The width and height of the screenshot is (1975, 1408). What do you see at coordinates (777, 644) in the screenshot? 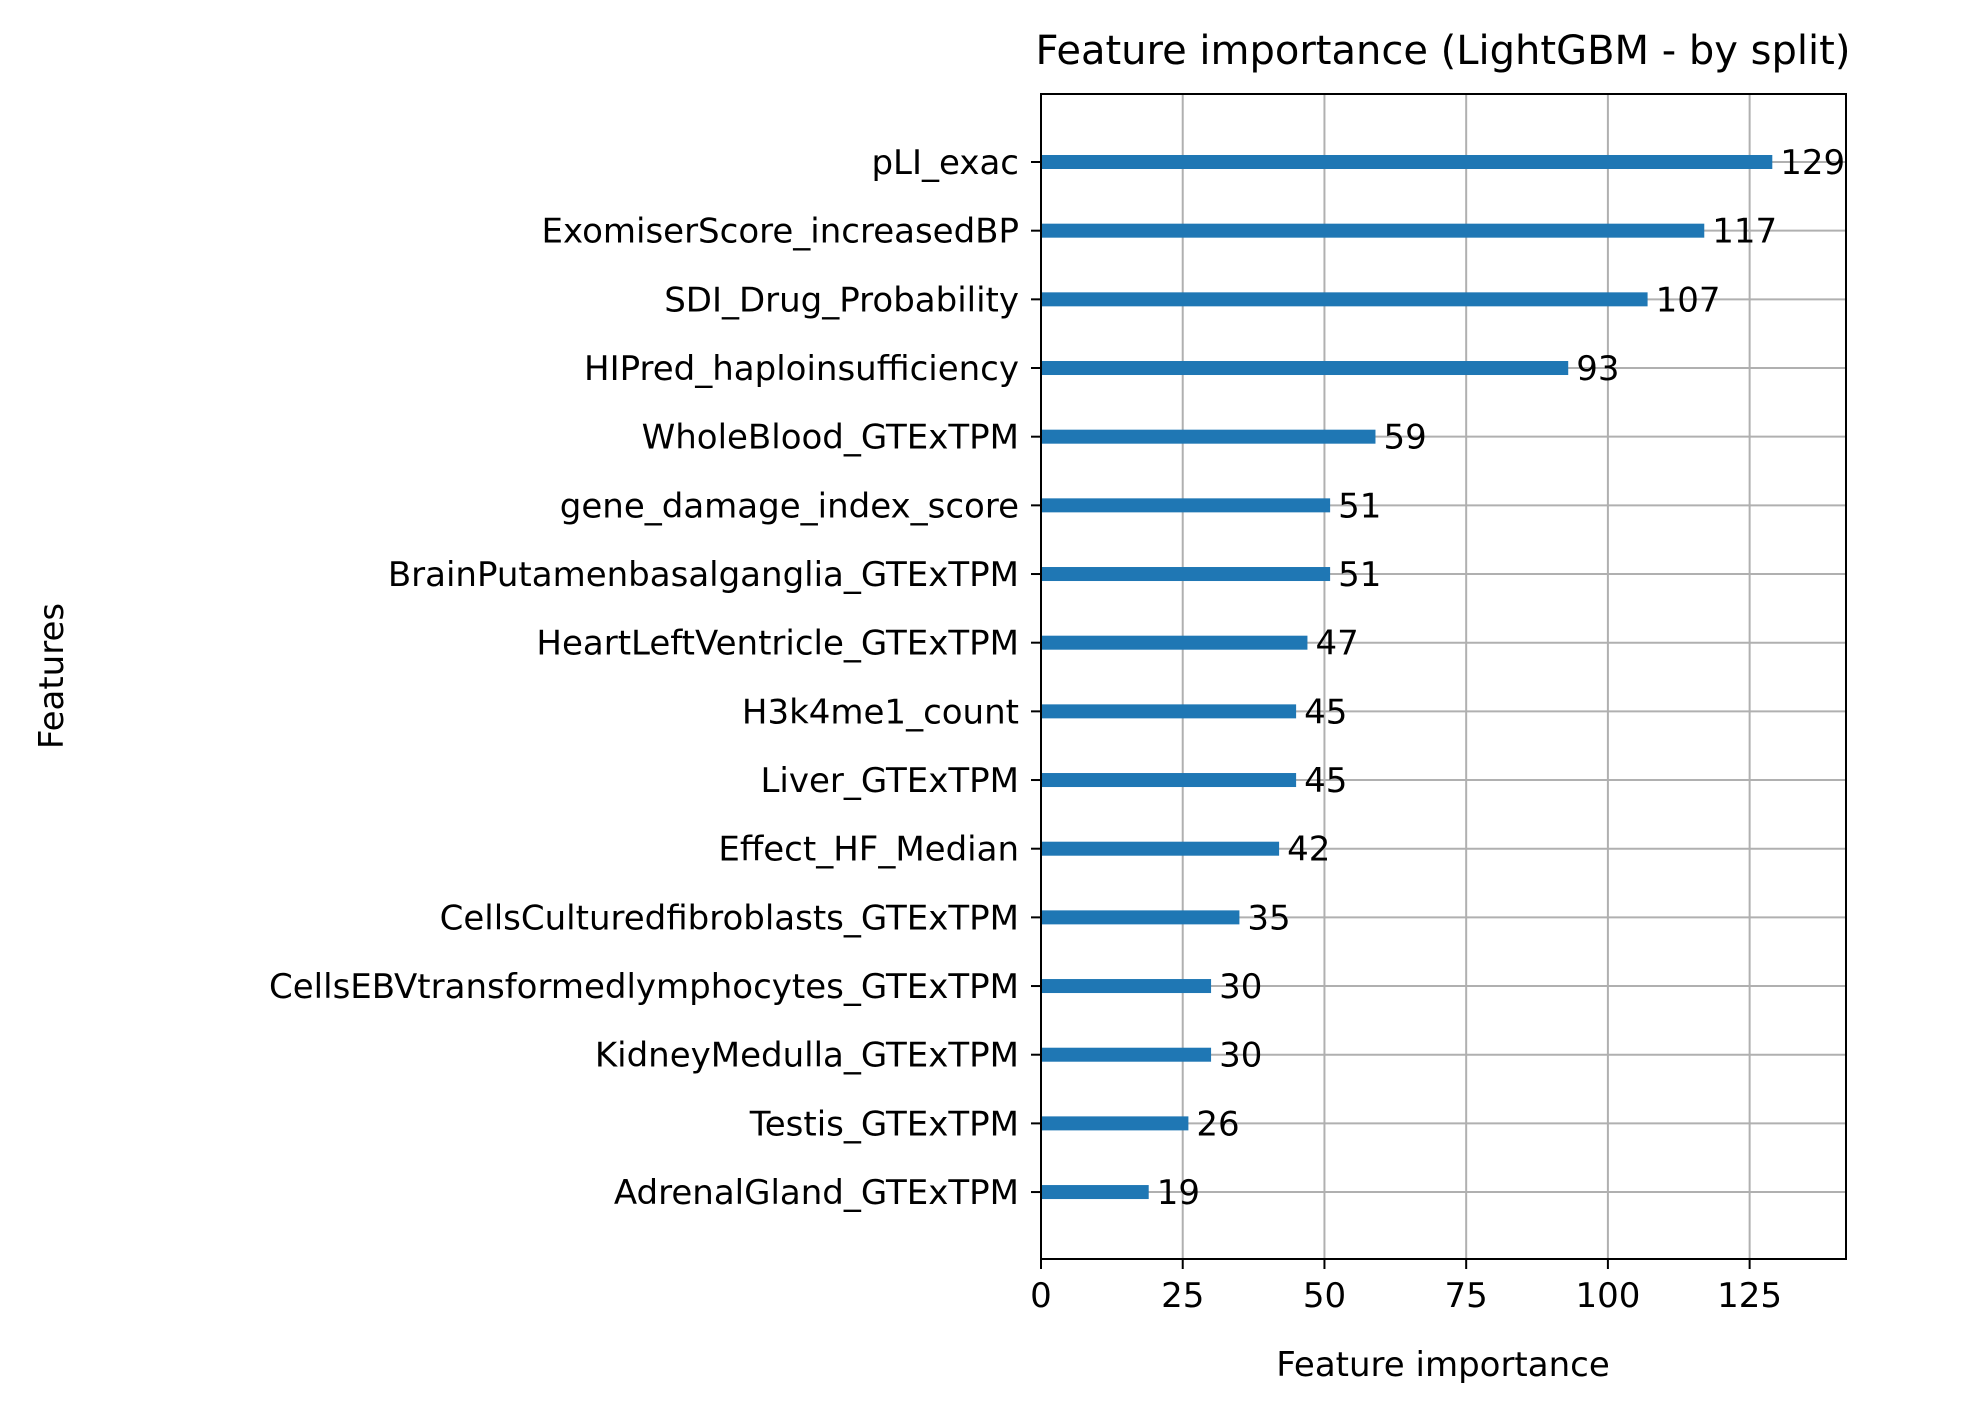
I see `category-label: HeartLeftVentricle_GTExTPM` at bounding box center [777, 644].